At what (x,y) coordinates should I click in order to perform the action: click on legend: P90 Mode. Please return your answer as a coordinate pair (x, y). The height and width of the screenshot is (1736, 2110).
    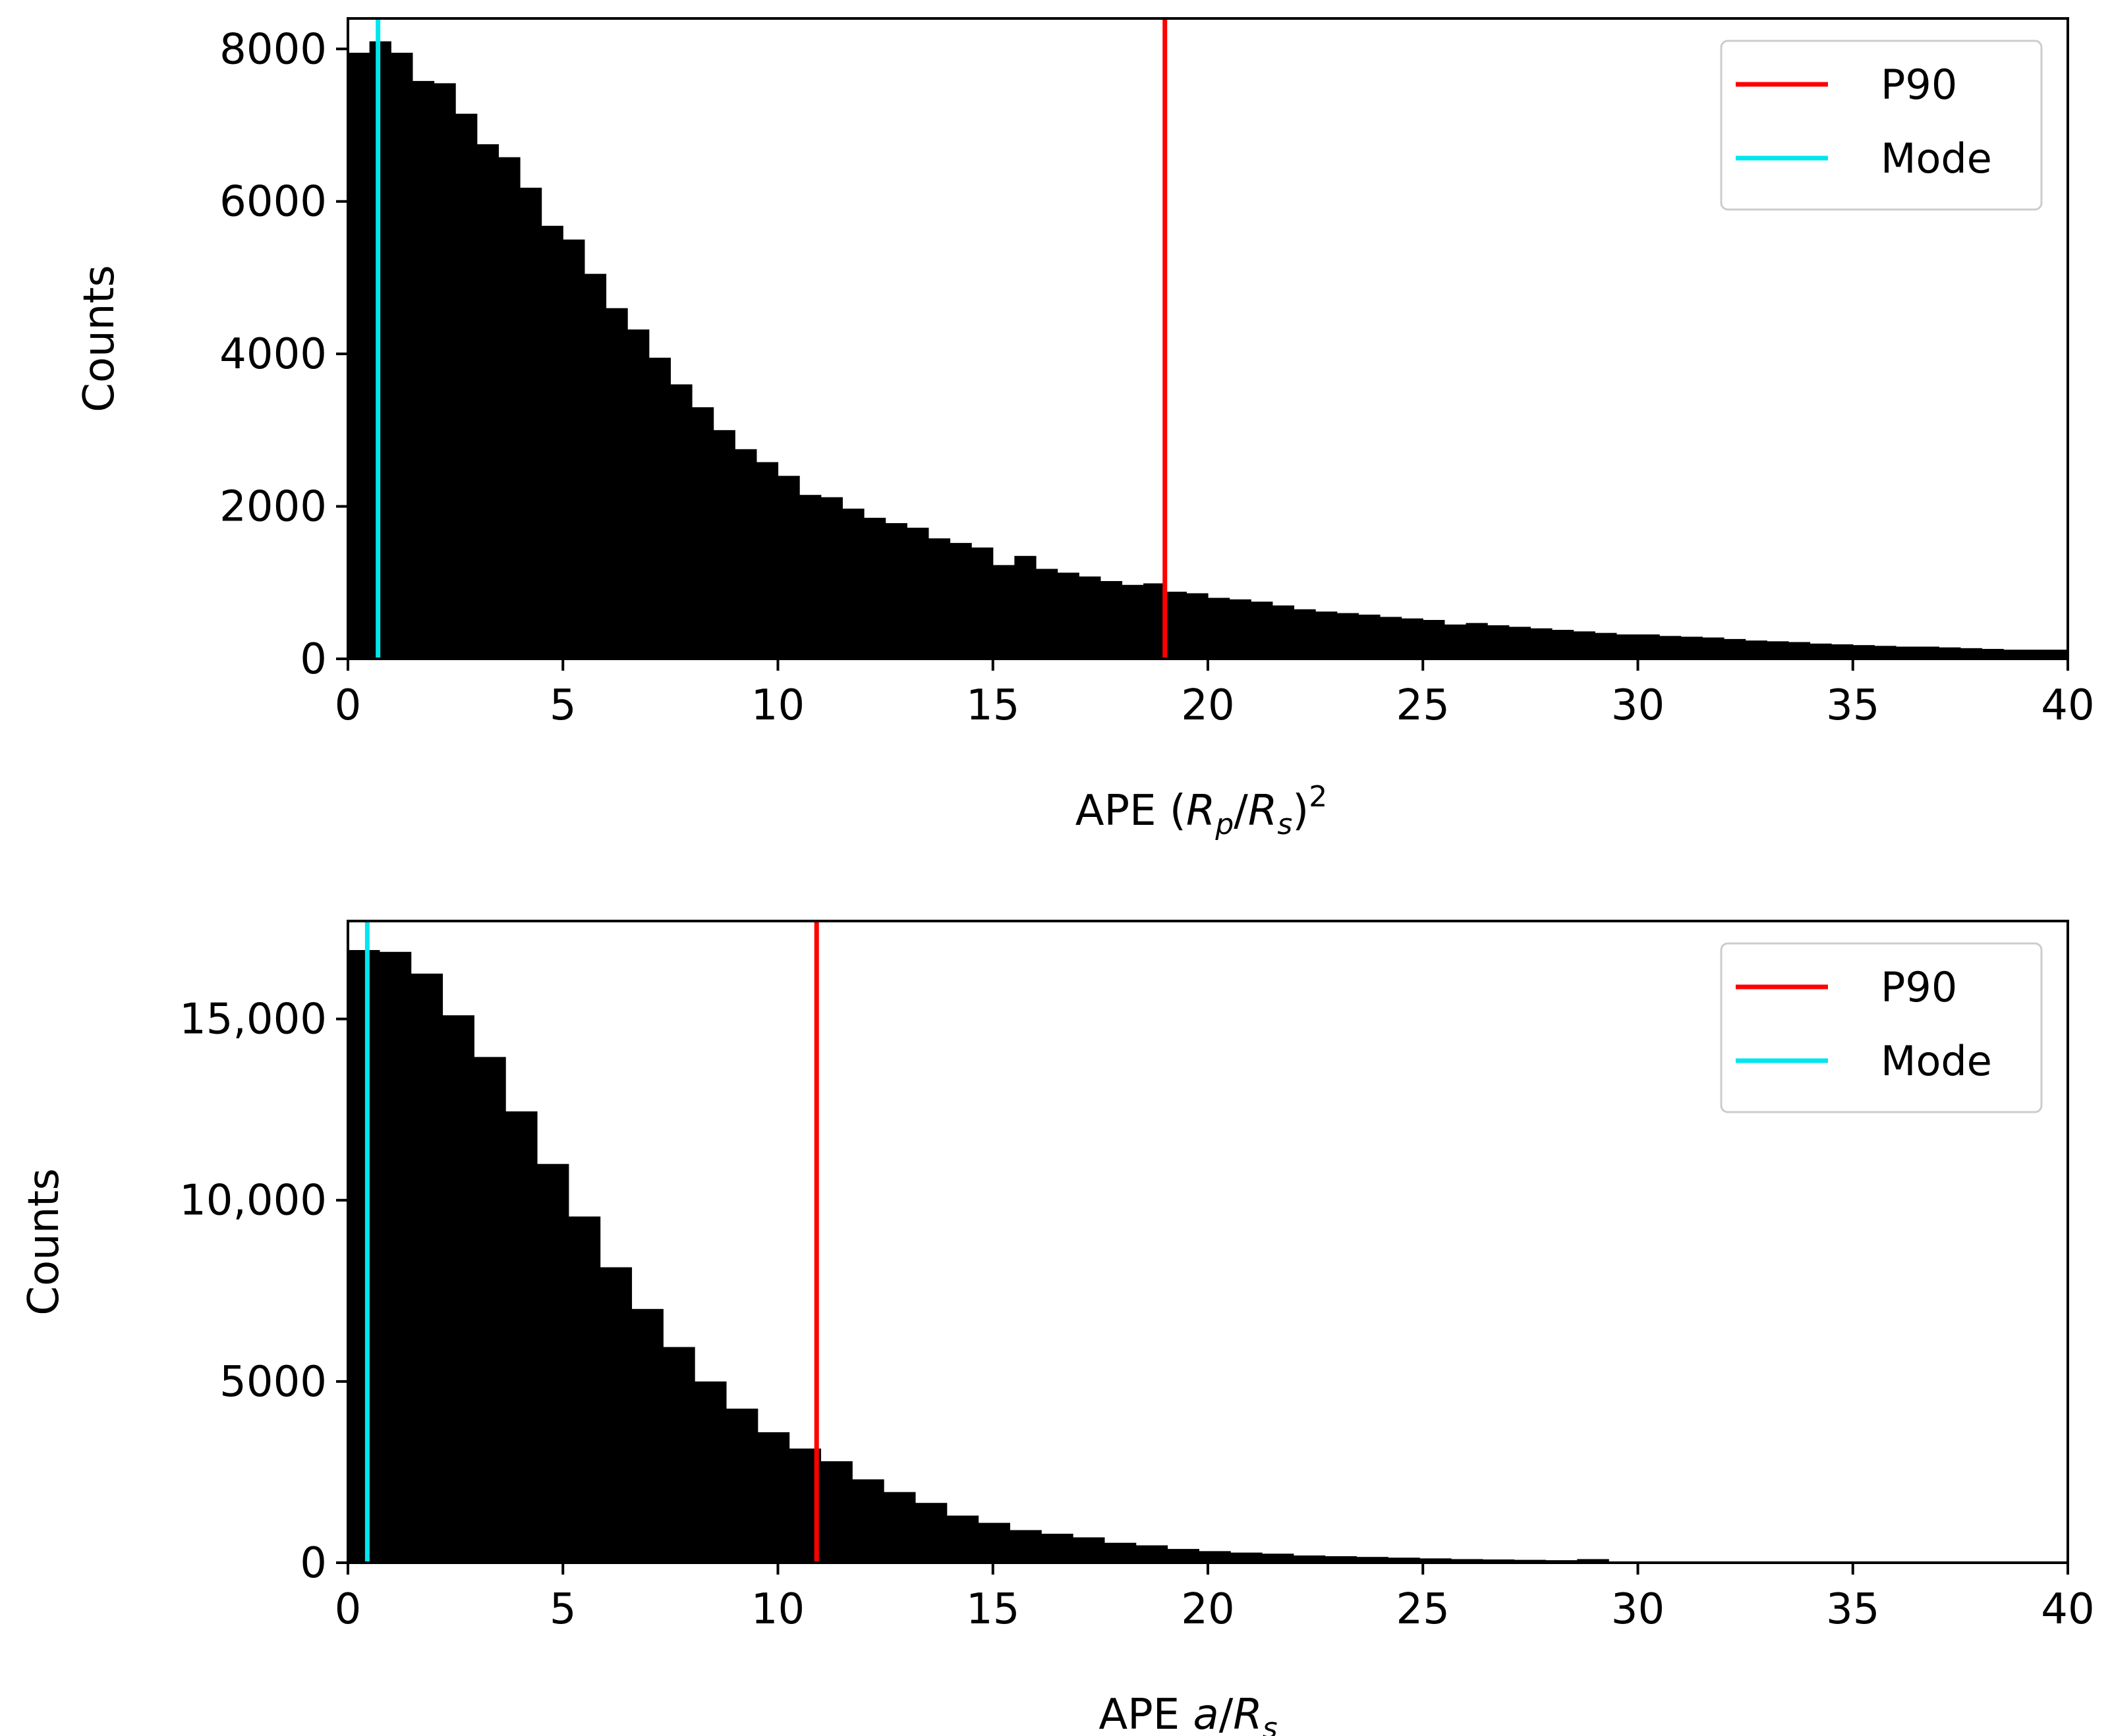
    Looking at the image, I should click on (1881, 1027).